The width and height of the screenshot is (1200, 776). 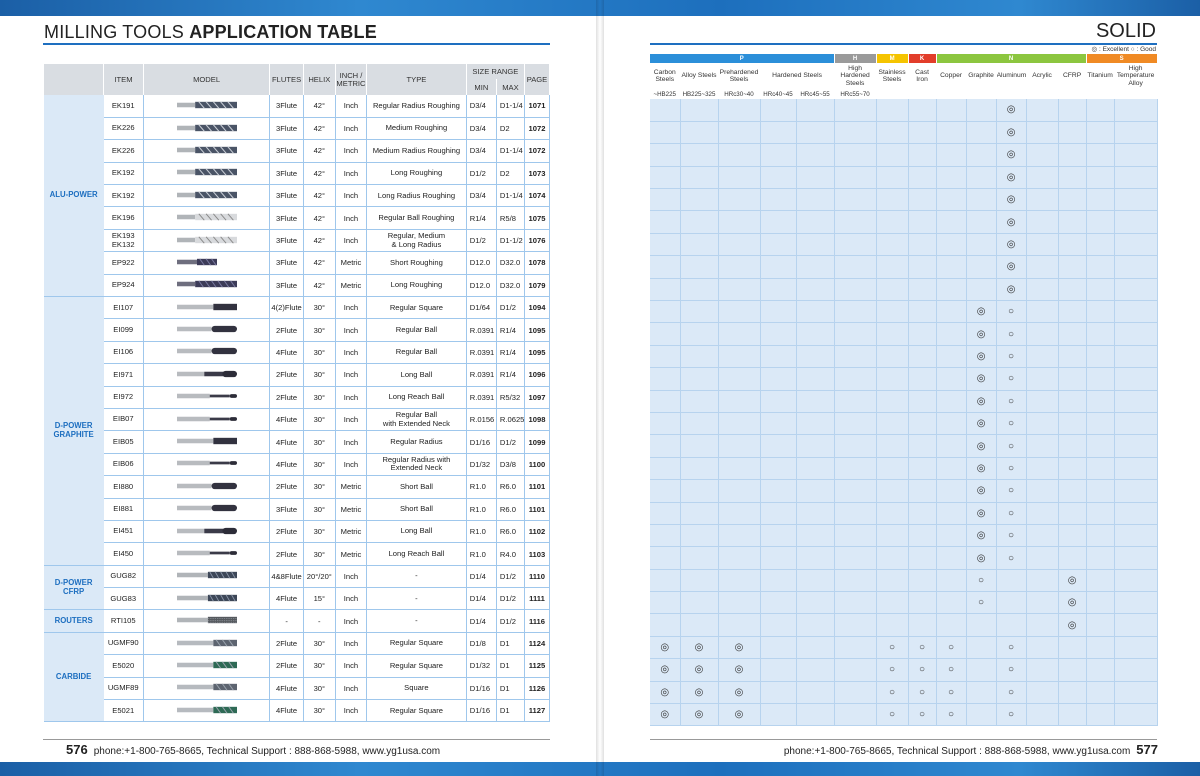 I want to click on cell-page: 1095, so click(x=537, y=330).